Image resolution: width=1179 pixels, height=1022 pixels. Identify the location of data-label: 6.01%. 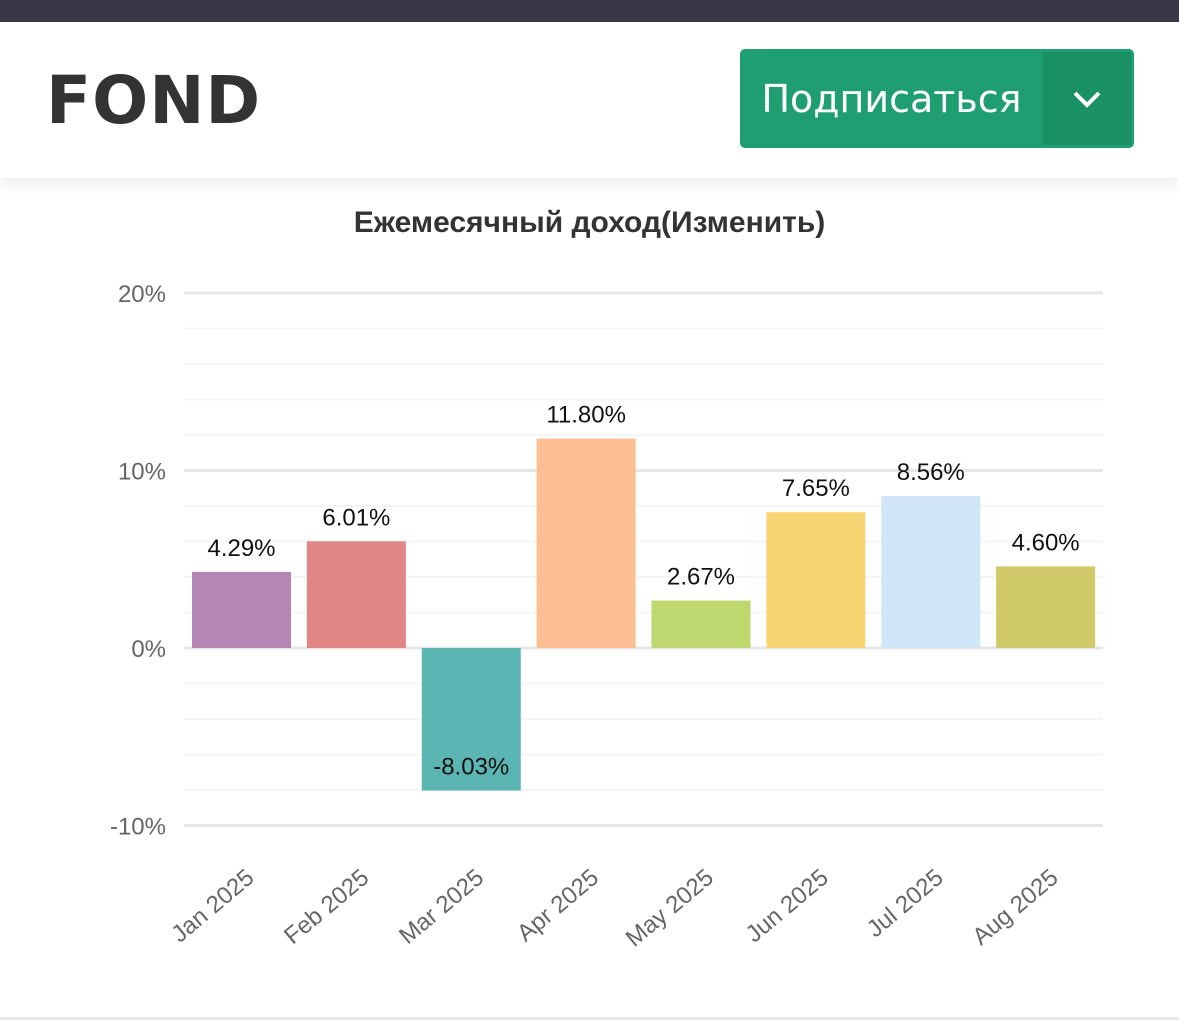
(356, 517).